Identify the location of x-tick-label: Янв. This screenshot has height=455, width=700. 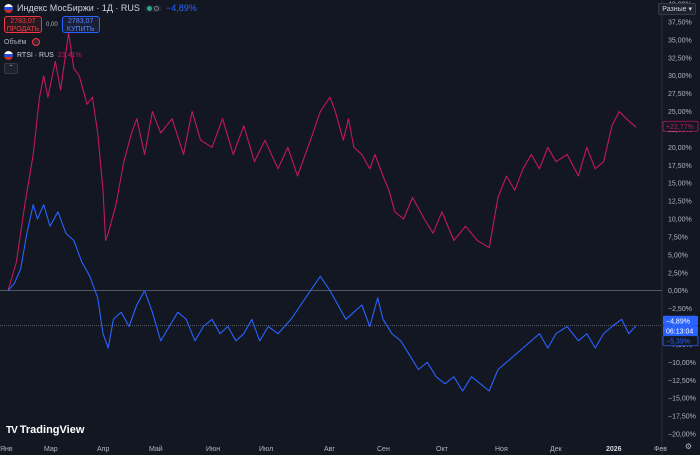
(6, 449).